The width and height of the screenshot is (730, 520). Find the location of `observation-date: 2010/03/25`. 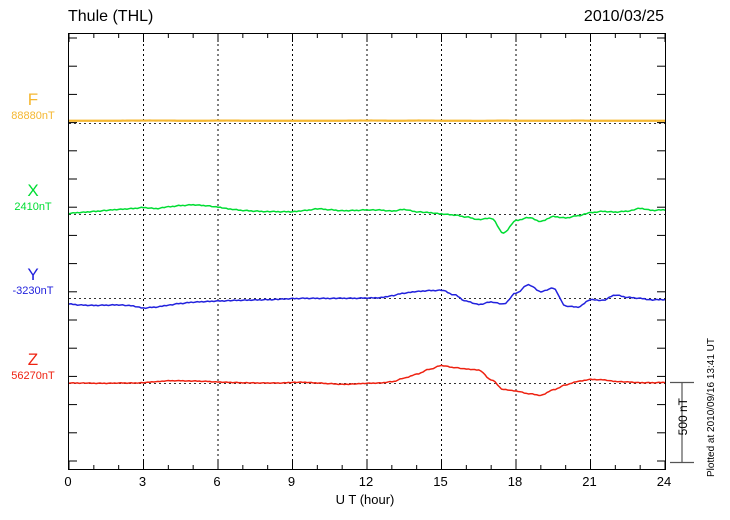

observation-date: 2010/03/25 is located at coordinates (623, 16).